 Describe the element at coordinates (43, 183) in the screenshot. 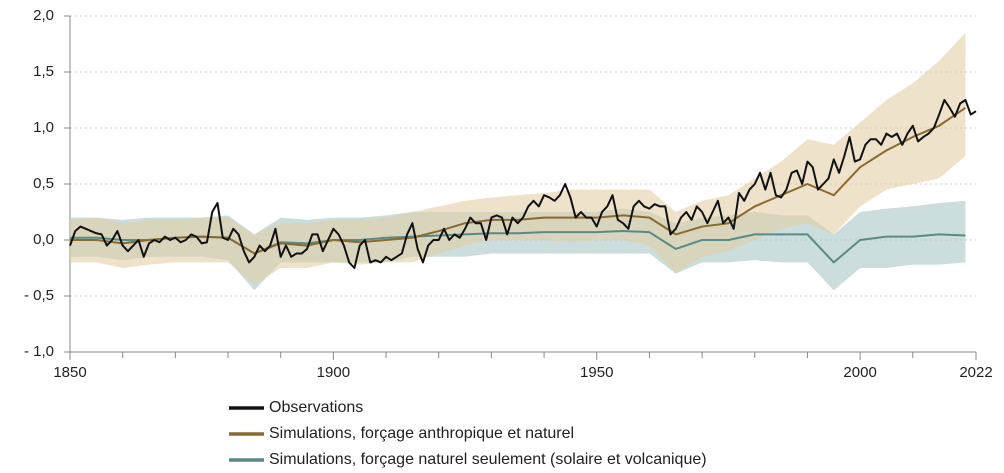

I see `y-tick-label: 0,5` at that location.